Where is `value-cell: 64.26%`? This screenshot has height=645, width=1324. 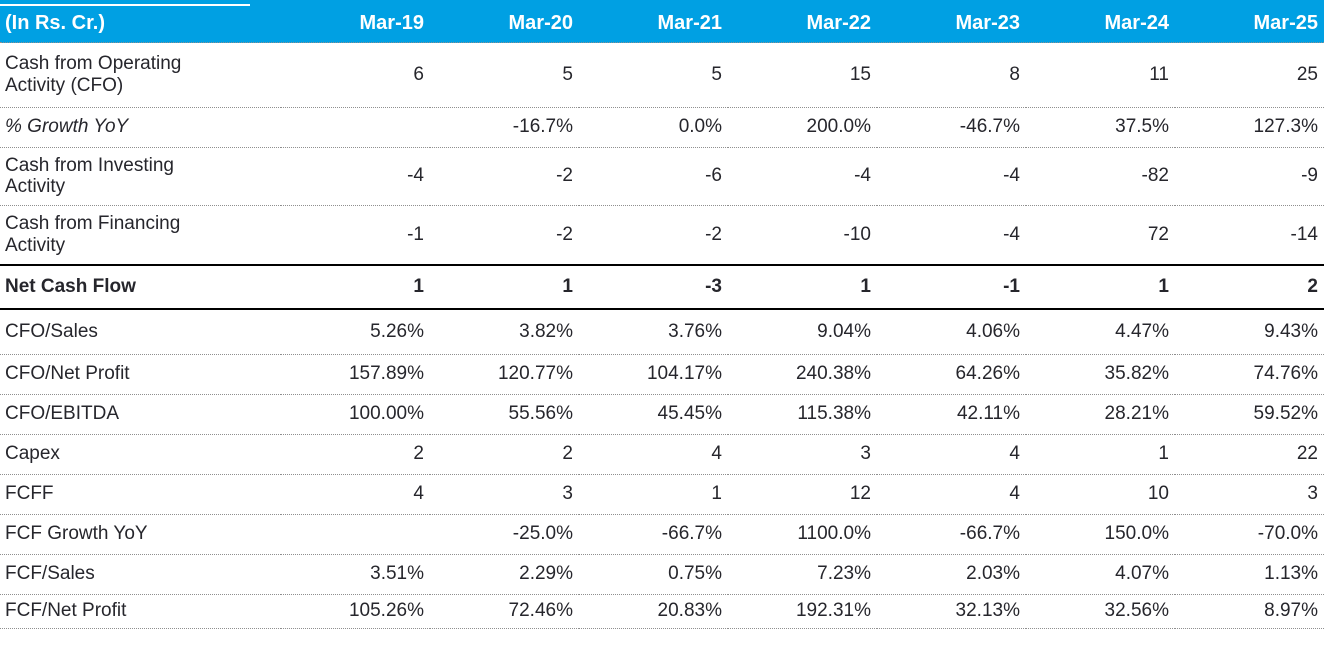
value-cell: 64.26% is located at coordinates (987, 373).